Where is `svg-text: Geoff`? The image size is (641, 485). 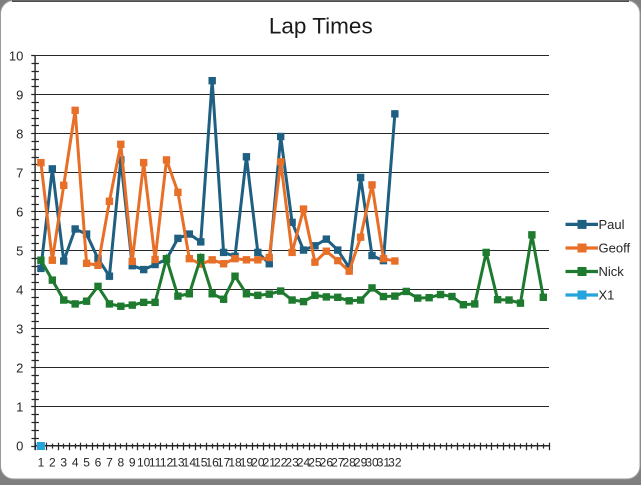 svg-text: Geoff is located at coordinates (615, 248).